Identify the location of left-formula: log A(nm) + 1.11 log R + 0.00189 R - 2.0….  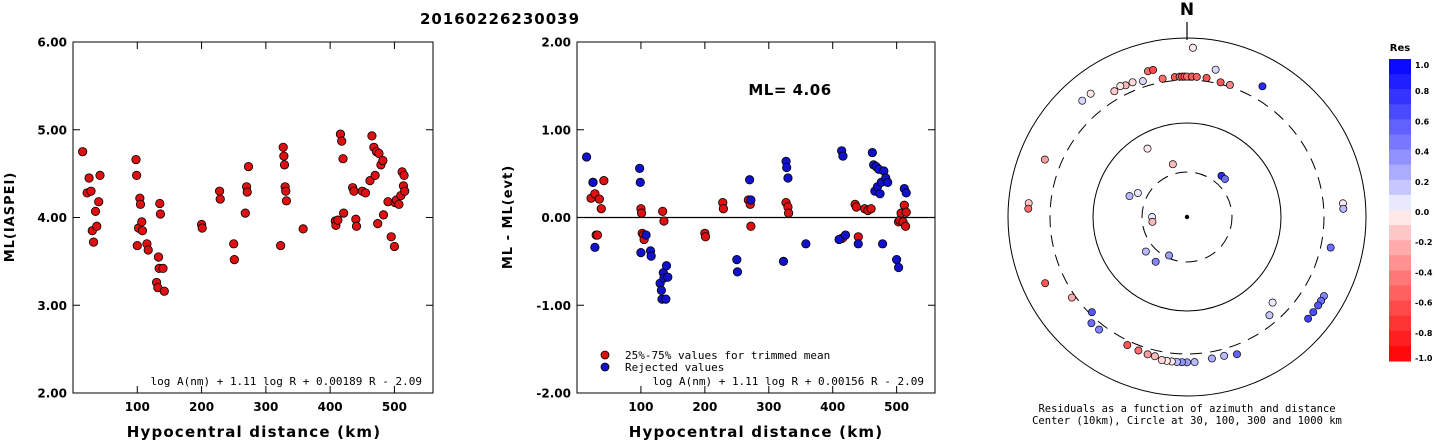
(286, 381).